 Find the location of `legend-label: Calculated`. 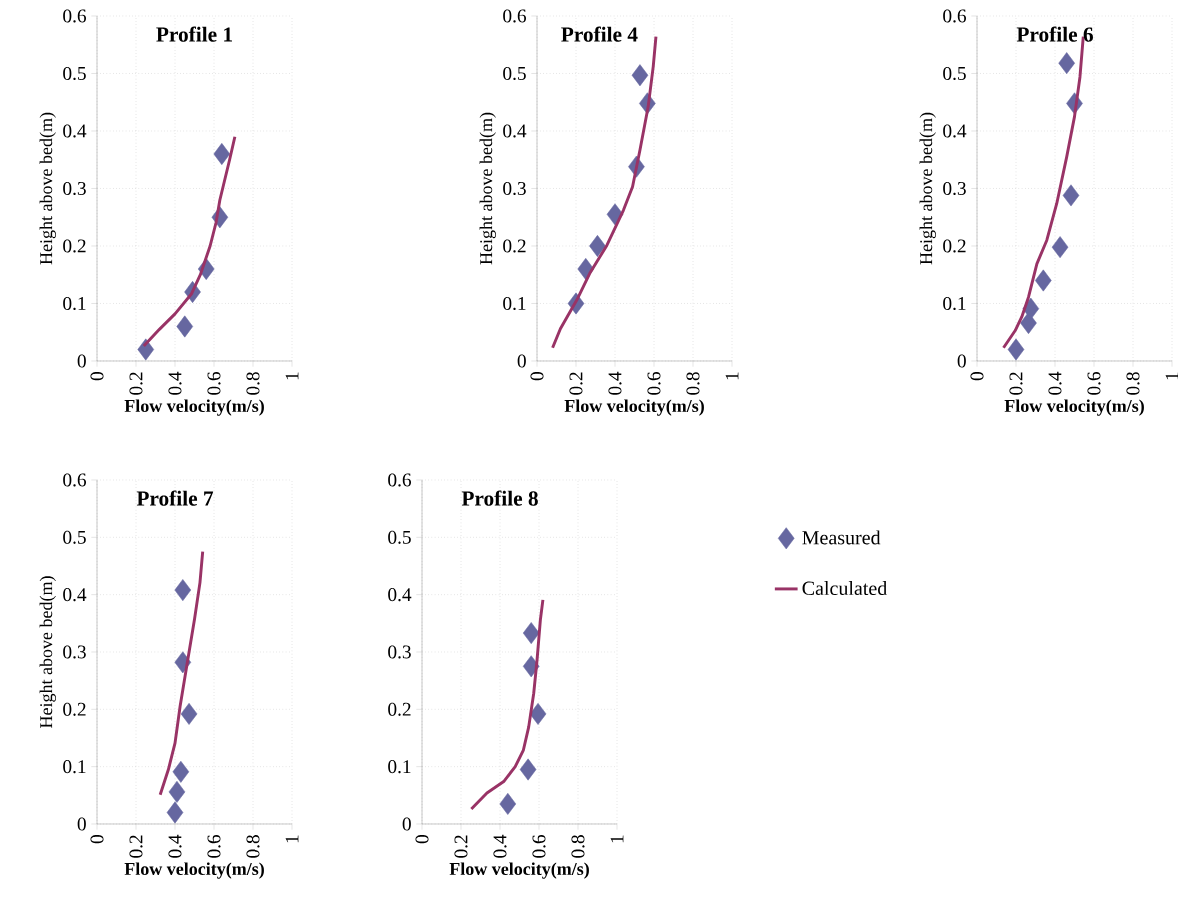

legend-label: Calculated is located at coordinates (845, 588).